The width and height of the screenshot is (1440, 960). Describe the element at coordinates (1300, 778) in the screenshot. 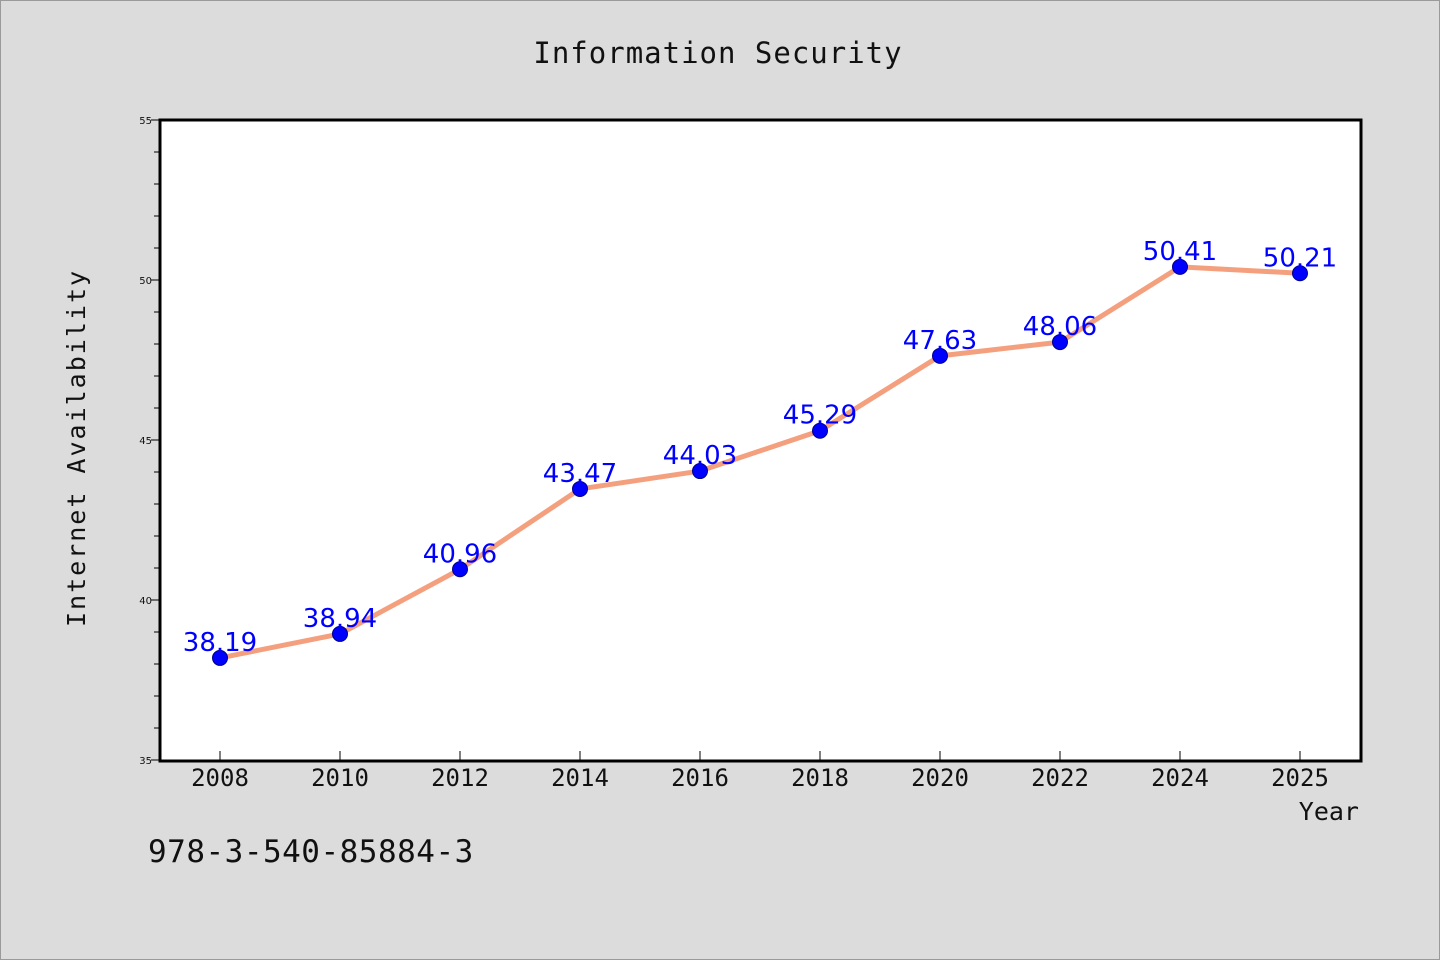

I see `x-tick-label: 2025` at that location.